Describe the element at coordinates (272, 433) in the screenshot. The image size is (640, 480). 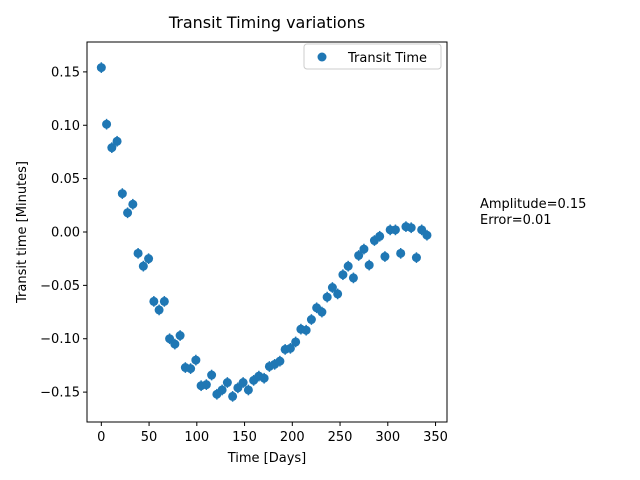
I see `x-axis: 0 50 100 150 200 250 300 350` at that location.